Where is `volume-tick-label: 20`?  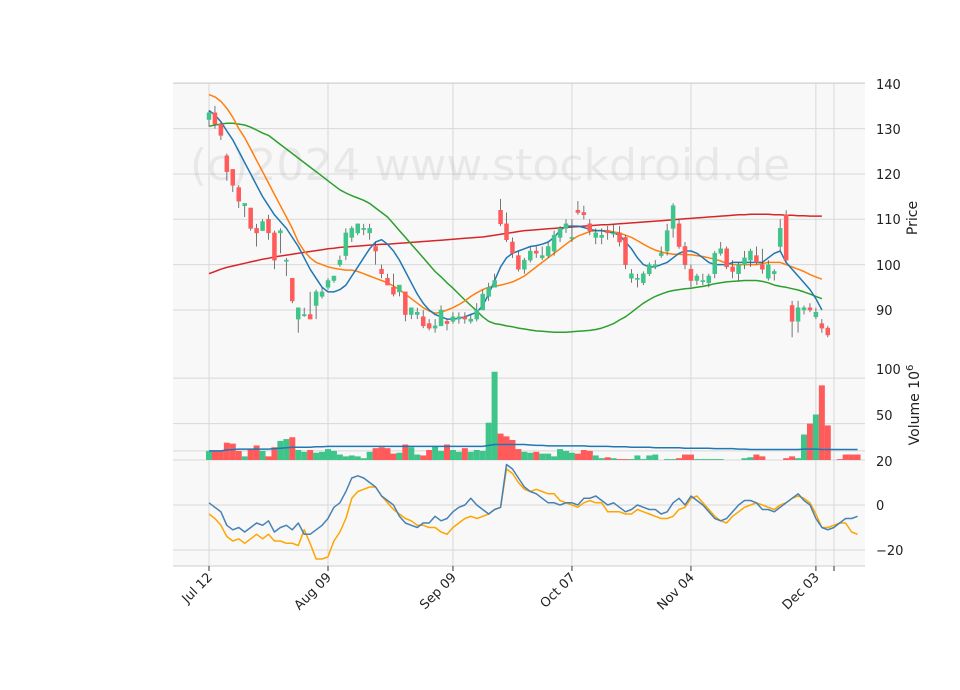
volume-tick-label: 20 is located at coordinates (884, 462).